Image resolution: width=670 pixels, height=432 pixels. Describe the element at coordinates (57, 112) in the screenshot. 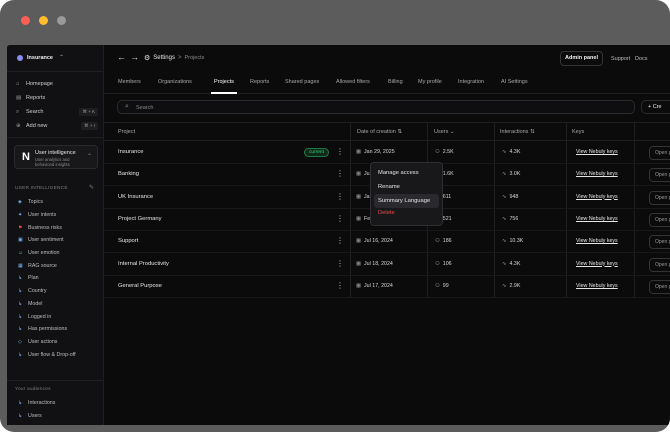

I see `sidebar-item-search: ⌕ Search ⌘ + K` at that location.